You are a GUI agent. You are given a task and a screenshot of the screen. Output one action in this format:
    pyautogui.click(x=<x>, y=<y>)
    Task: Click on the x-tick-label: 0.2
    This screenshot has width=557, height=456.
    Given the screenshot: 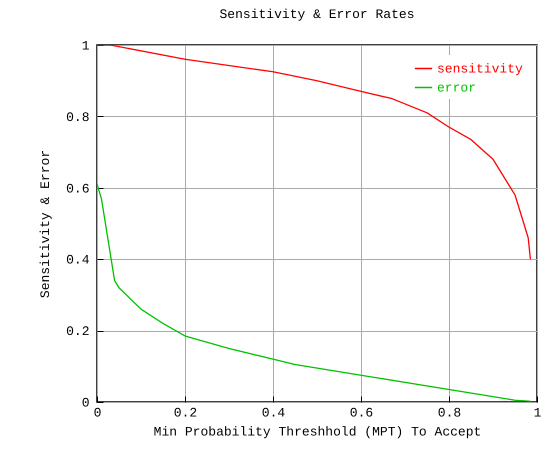 What is the action you would take?
    pyautogui.click(x=186, y=413)
    